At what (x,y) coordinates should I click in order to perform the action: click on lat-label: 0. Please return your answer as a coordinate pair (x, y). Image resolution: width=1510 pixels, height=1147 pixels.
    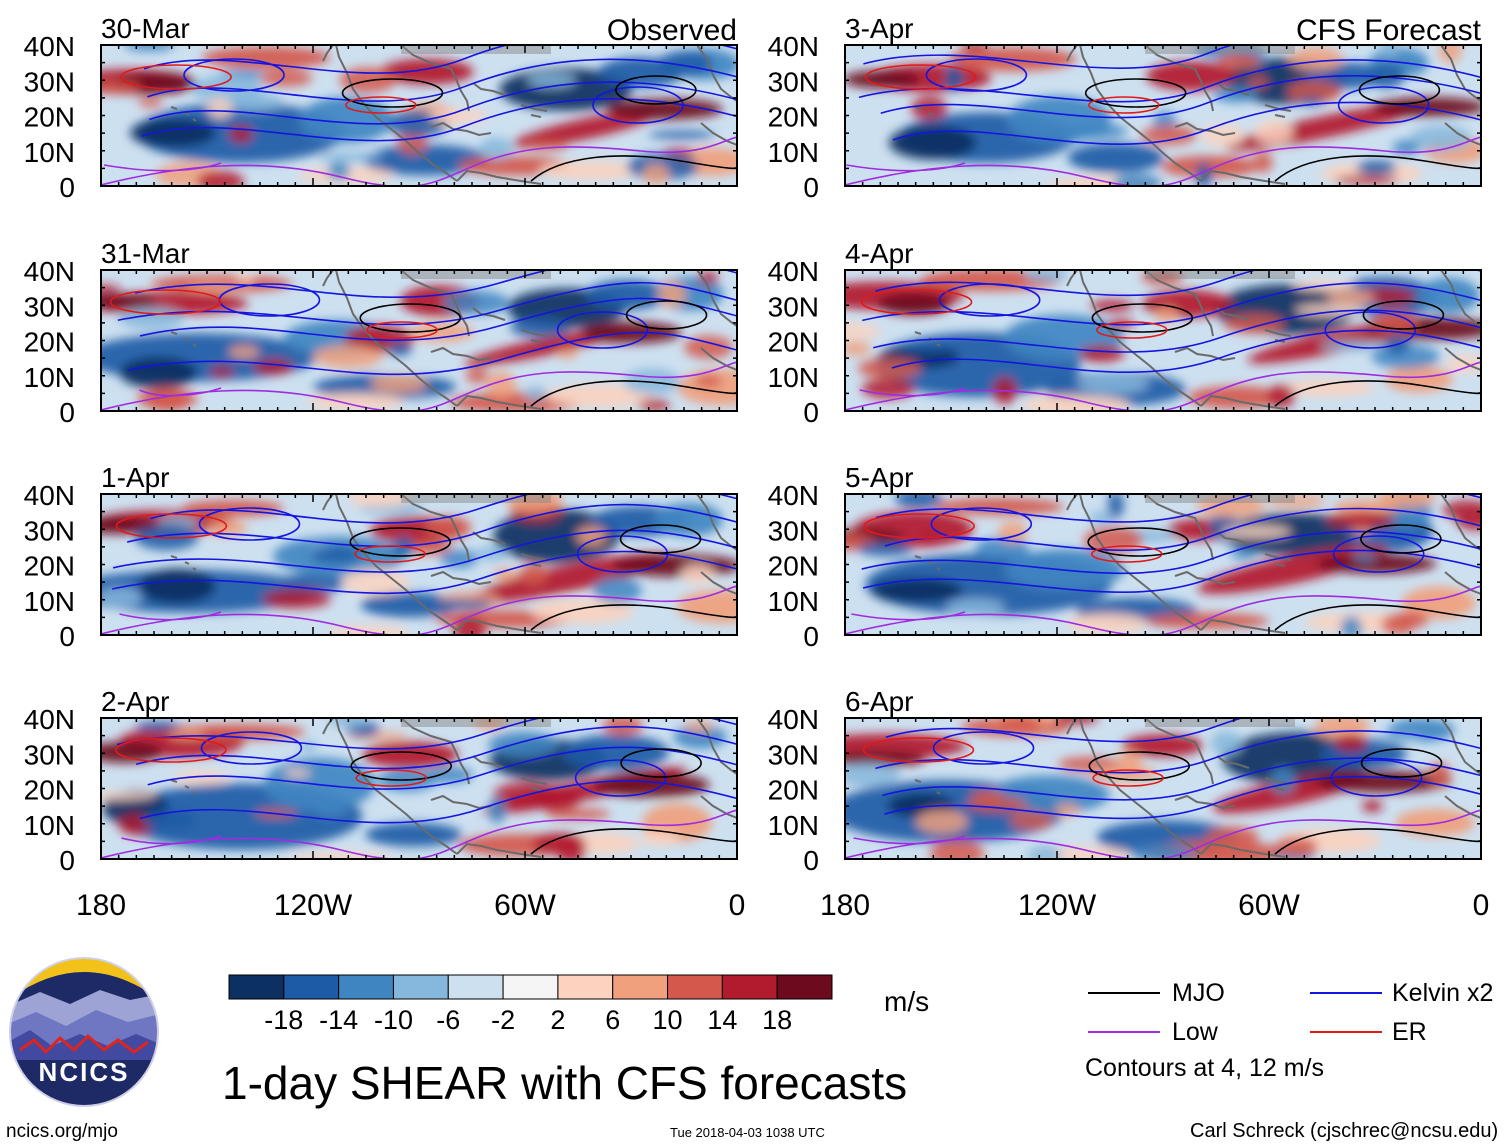
    Looking at the image, I should click on (67, 187).